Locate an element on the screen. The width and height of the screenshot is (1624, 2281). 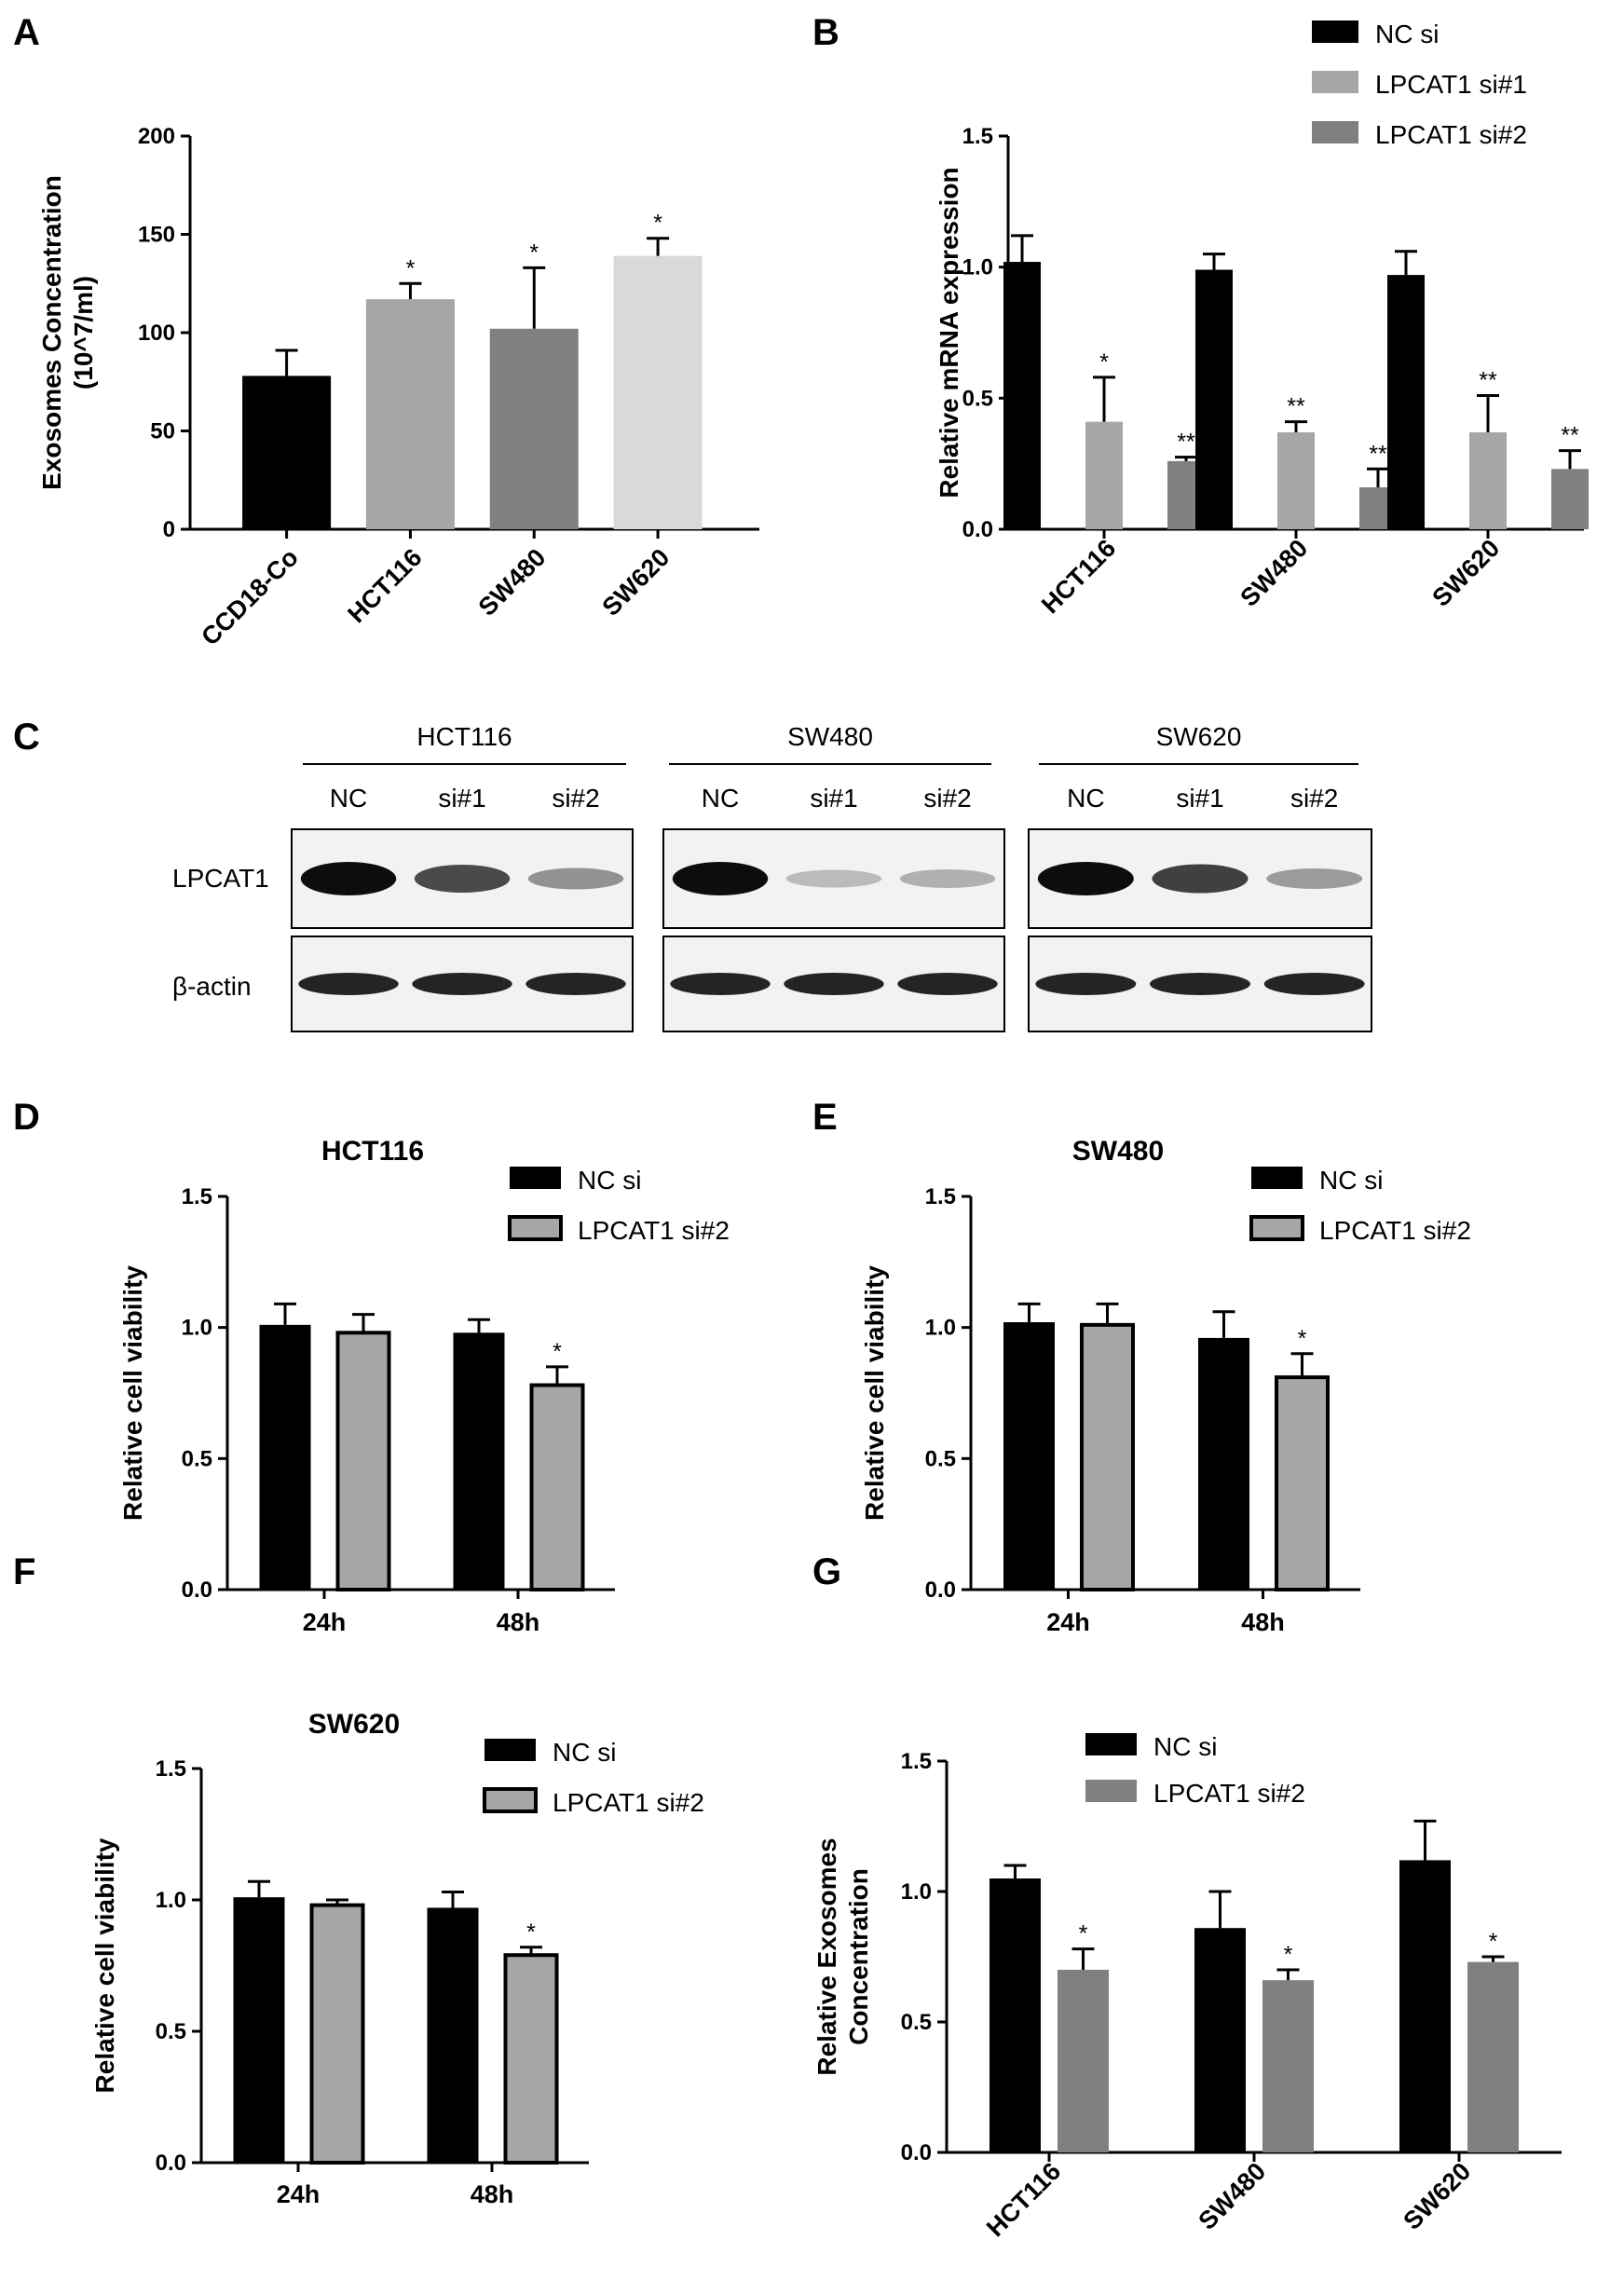
chart-b-legend-swatch is located at coordinates (1335, 82).